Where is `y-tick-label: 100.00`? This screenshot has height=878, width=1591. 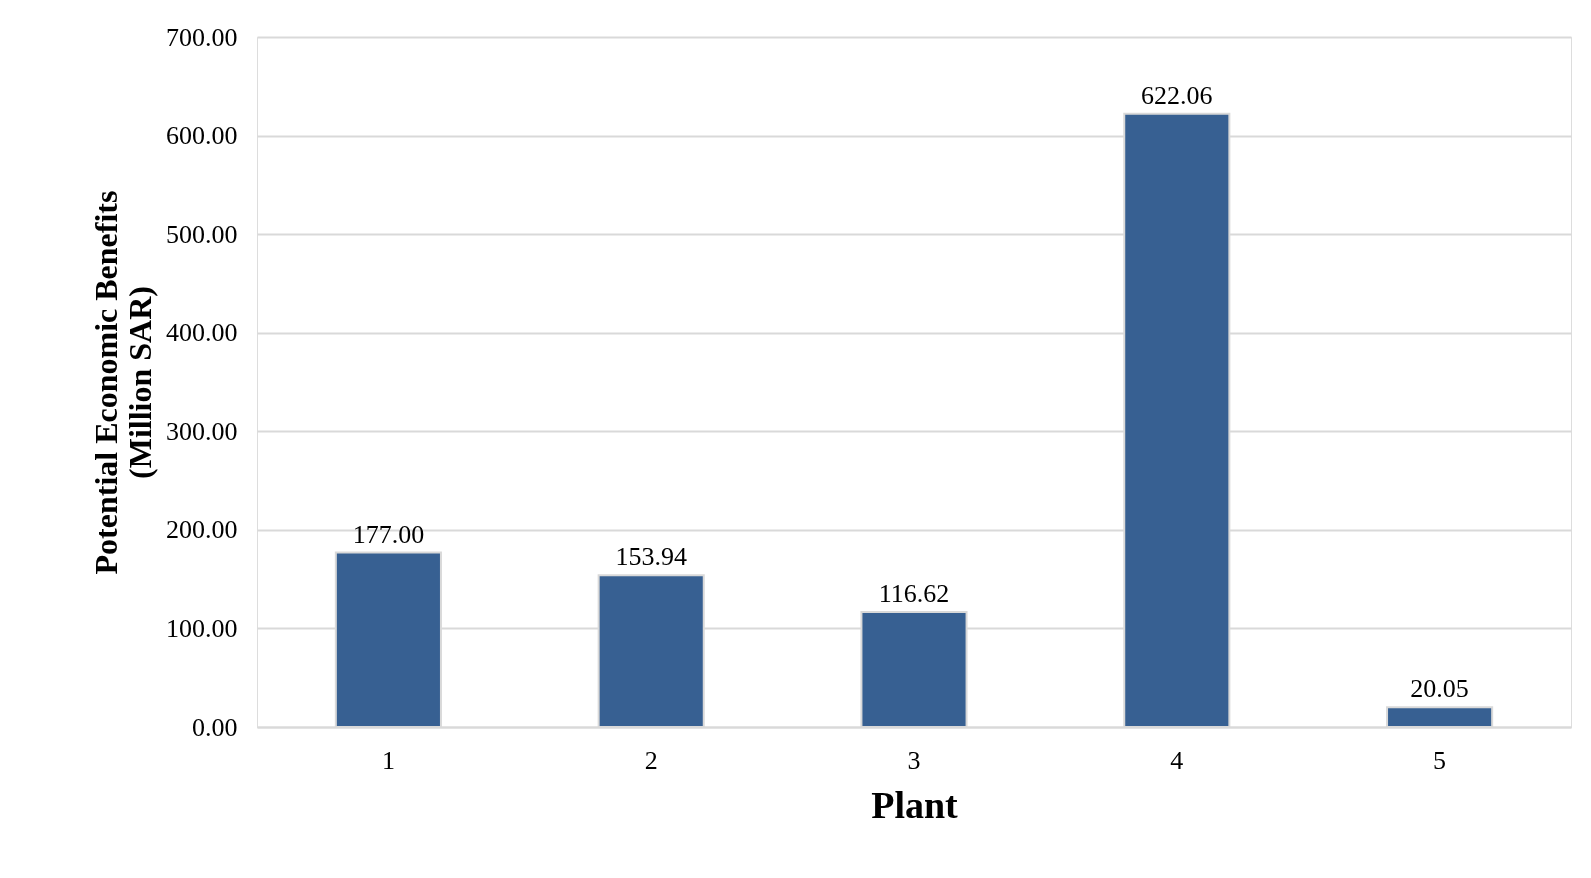
y-tick-label: 100.00 is located at coordinates (202, 628).